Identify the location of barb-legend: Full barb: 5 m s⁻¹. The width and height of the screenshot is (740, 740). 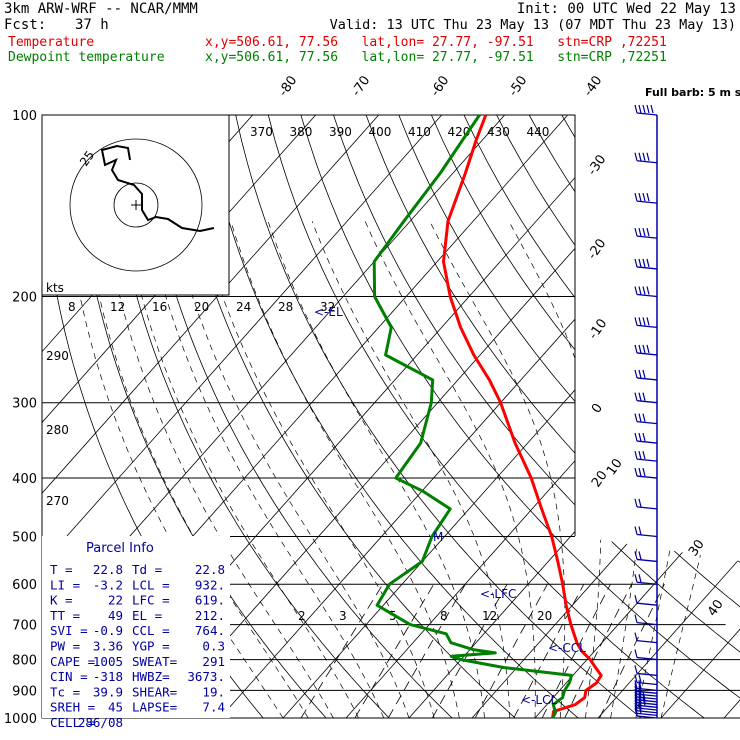
(692, 92).